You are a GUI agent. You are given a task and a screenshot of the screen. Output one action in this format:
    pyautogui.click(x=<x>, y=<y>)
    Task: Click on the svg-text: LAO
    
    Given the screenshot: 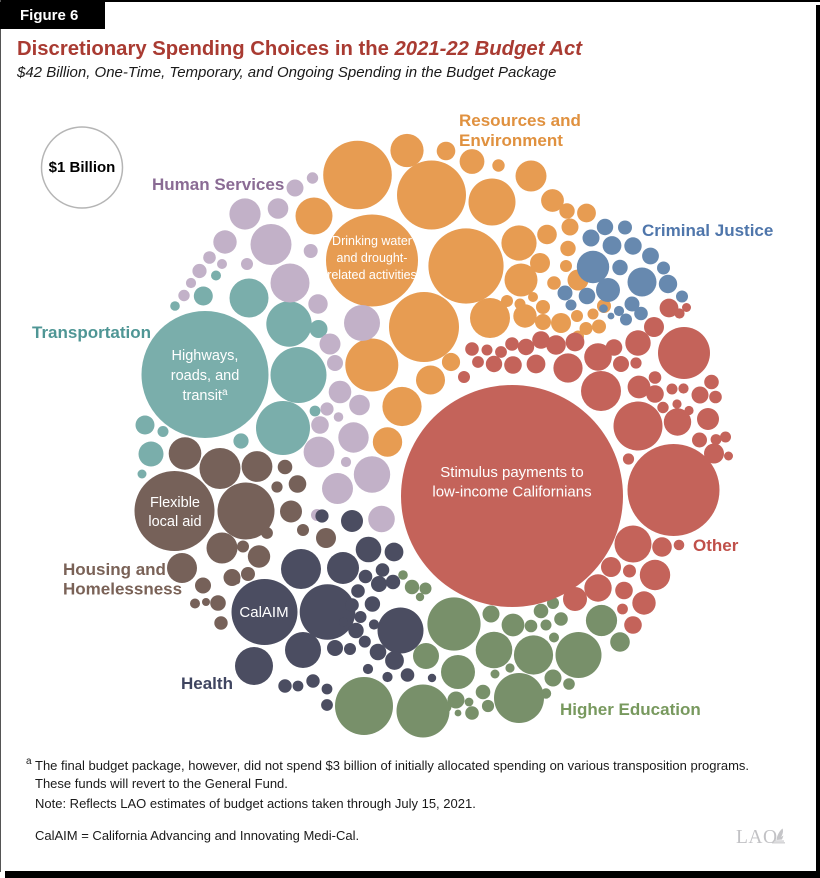 What is the action you would take?
    pyautogui.click(x=757, y=837)
    